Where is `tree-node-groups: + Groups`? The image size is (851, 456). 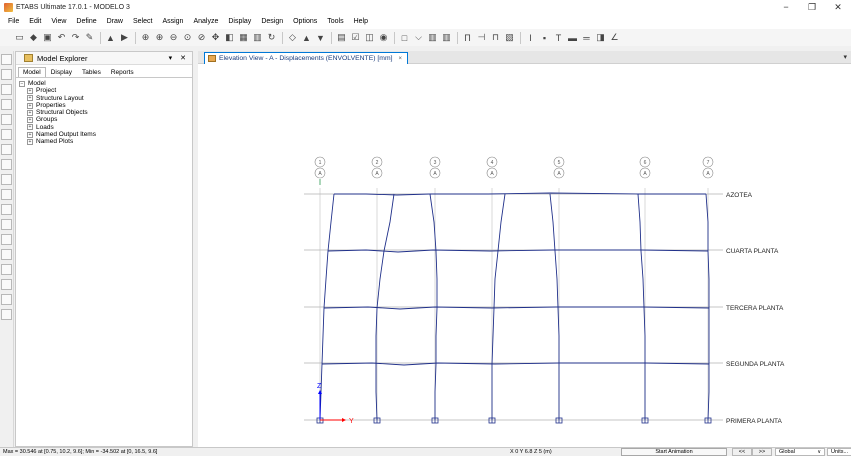
tree-node-groups: + Groups is located at coordinates (105, 119).